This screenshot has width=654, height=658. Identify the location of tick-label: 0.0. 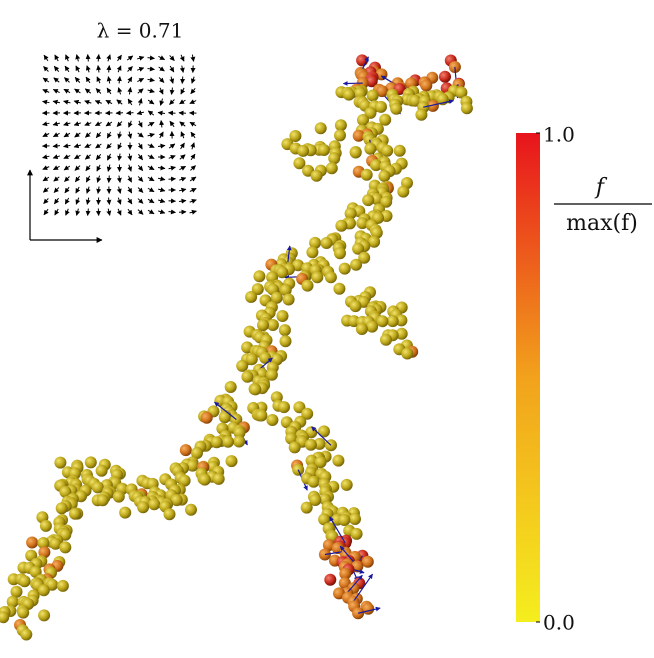
(559, 623).